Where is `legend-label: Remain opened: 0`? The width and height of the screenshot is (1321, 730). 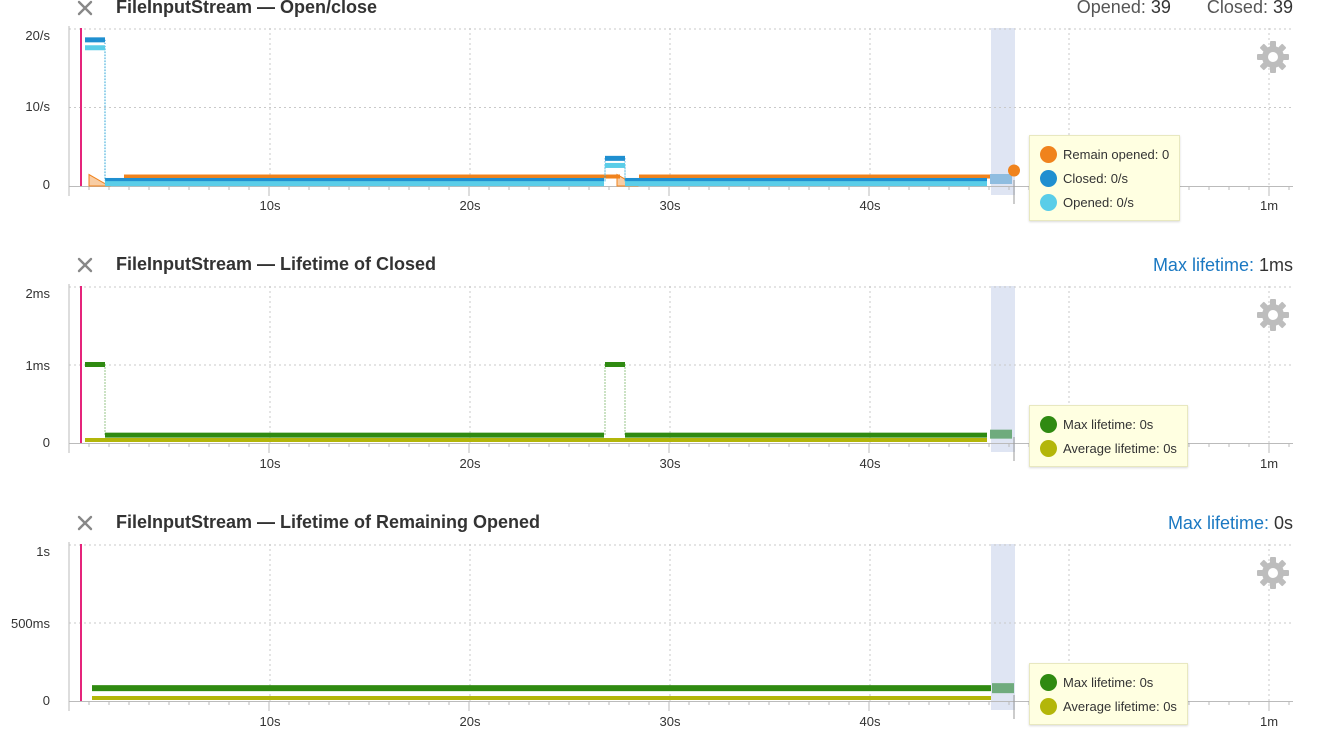
legend-label: Remain opened: 0 is located at coordinates (1116, 154).